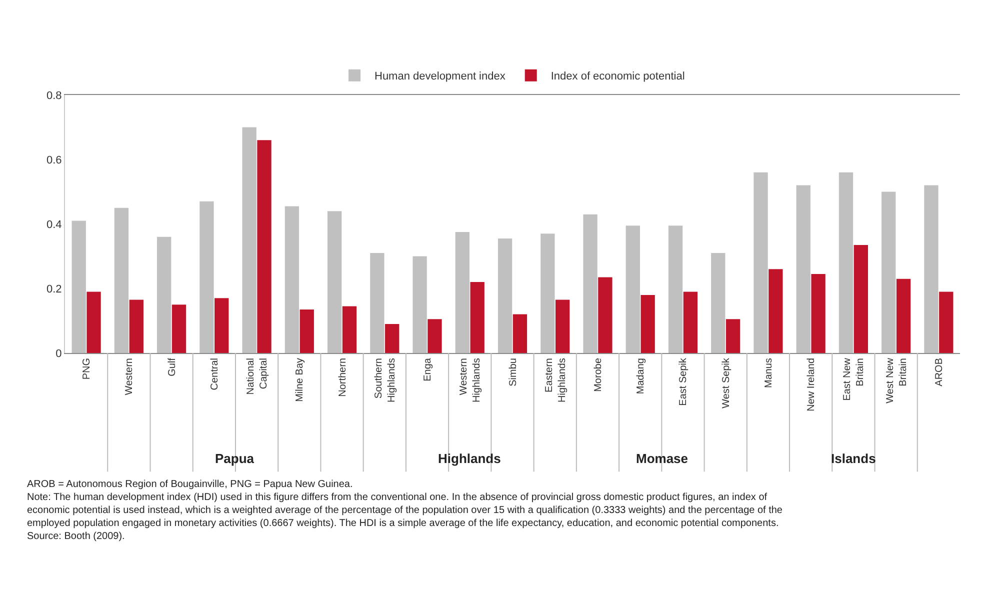  I want to click on x-tick-label: Enga, so click(428, 370).